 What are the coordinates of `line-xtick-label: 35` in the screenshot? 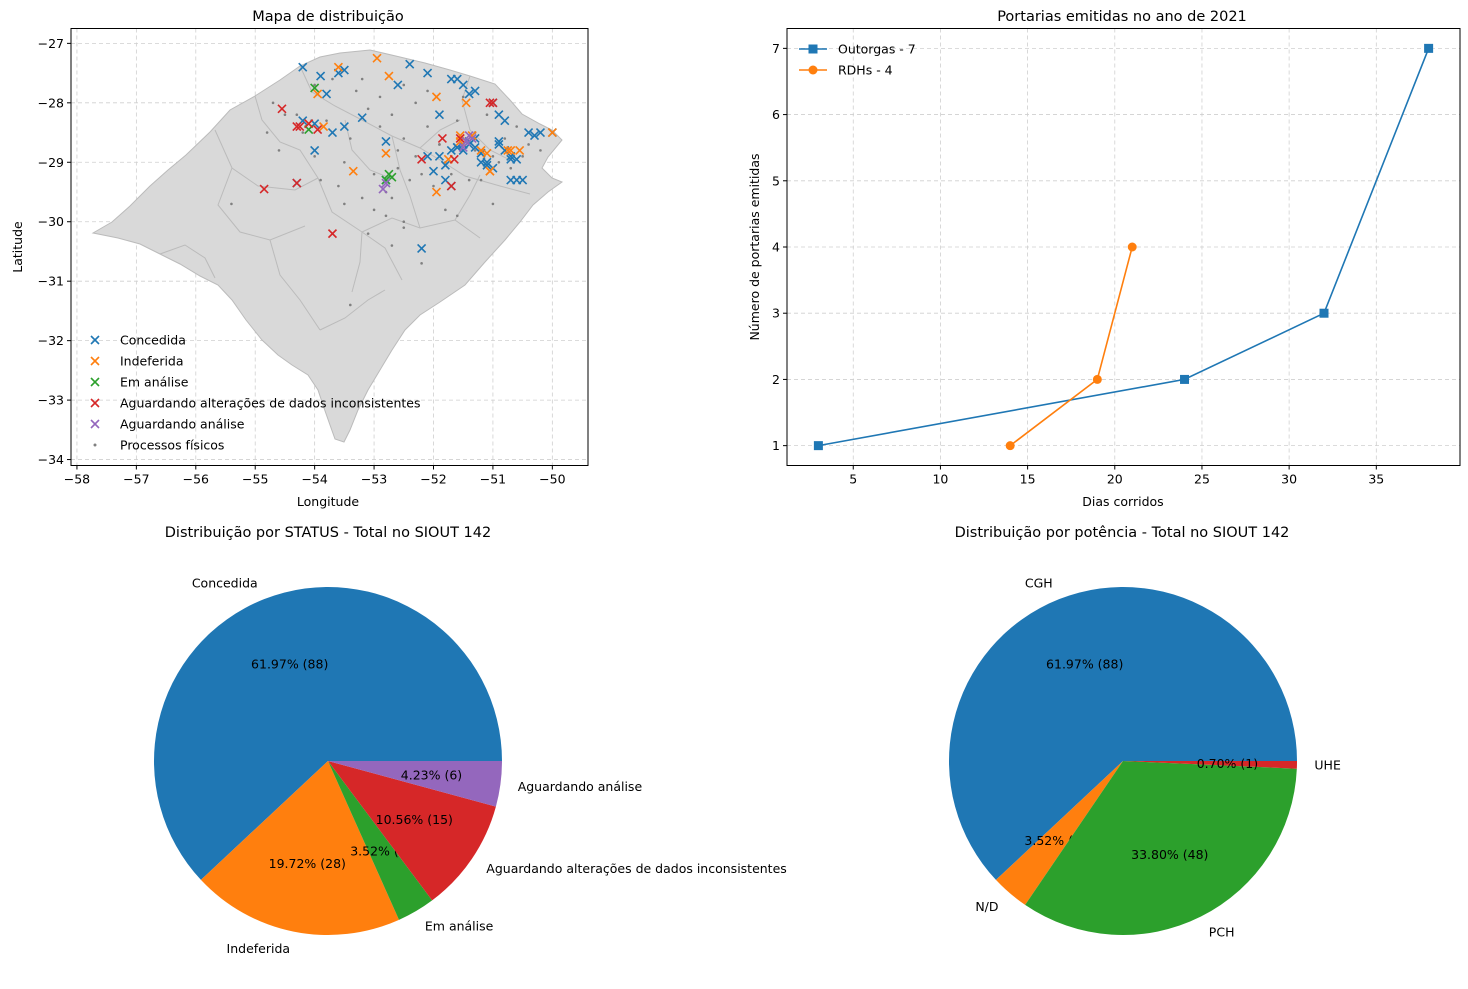 It's located at (1376, 479).